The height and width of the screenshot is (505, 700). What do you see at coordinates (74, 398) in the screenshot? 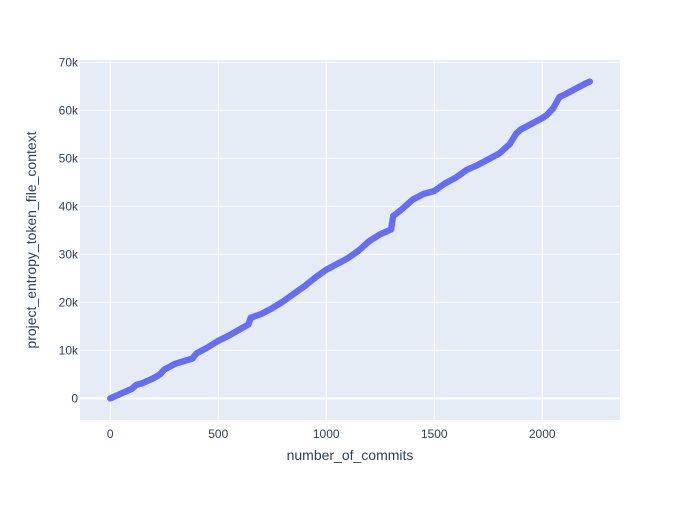
I see `y-tick-label: 0` at bounding box center [74, 398].